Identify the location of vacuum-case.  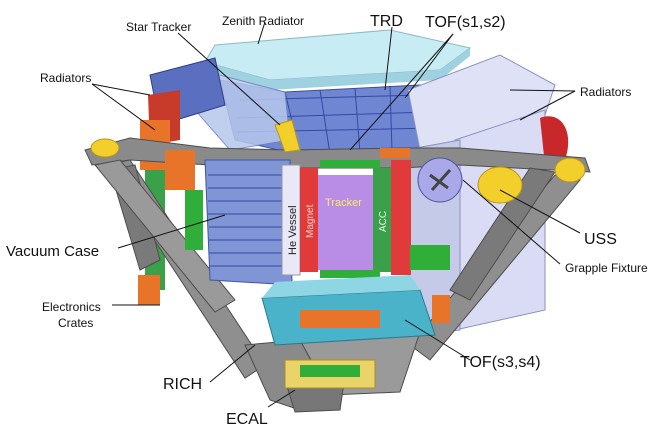
(248, 222).